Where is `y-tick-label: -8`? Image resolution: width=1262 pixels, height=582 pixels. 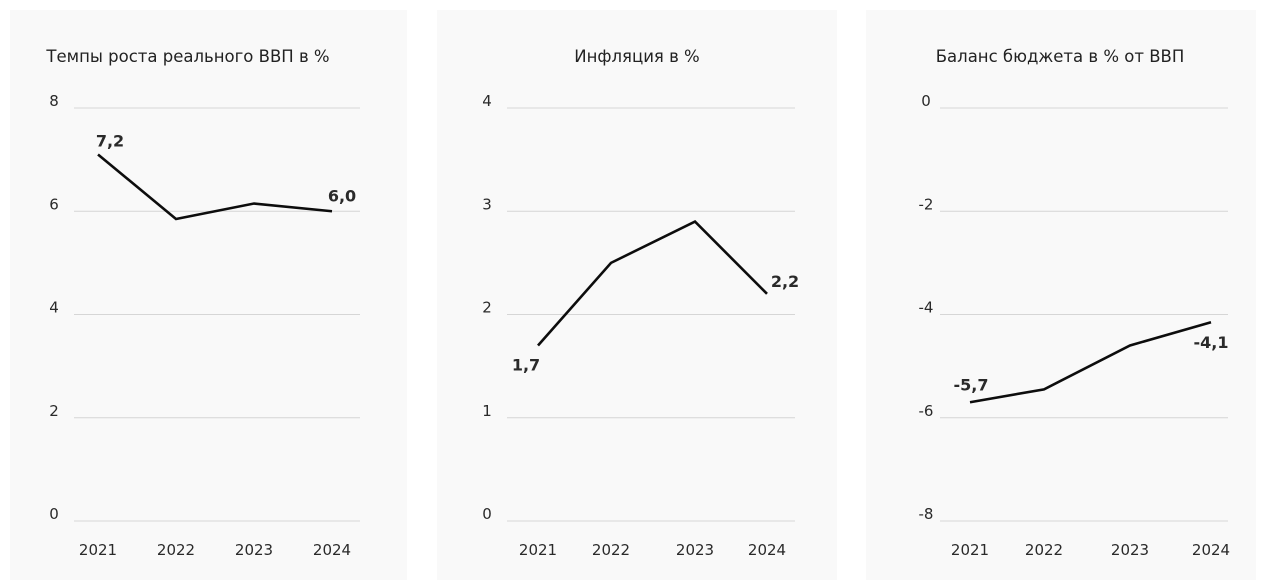
y-tick-label: -8 is located at coordinates (926, 514).